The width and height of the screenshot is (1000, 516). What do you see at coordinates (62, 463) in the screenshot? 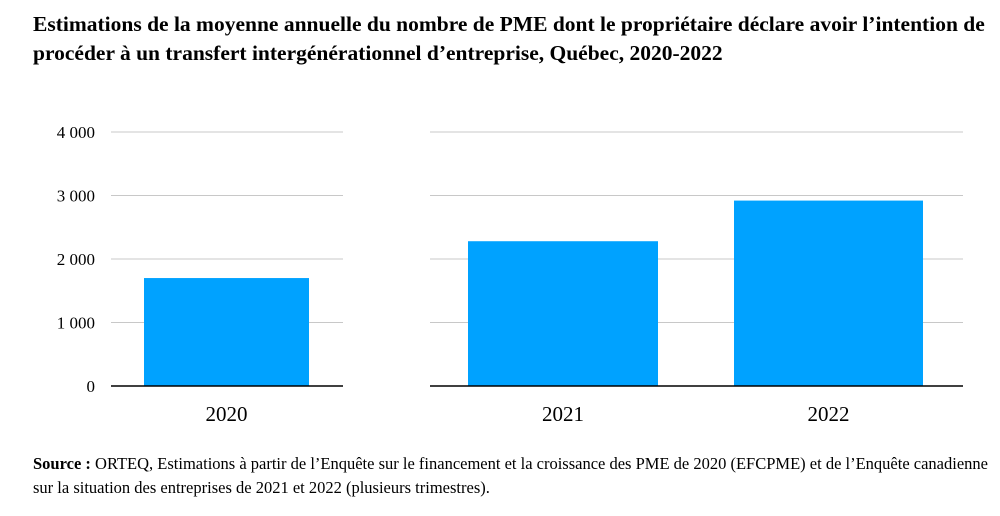
I see `source-label: Source :` at bounding box center [62, 463].